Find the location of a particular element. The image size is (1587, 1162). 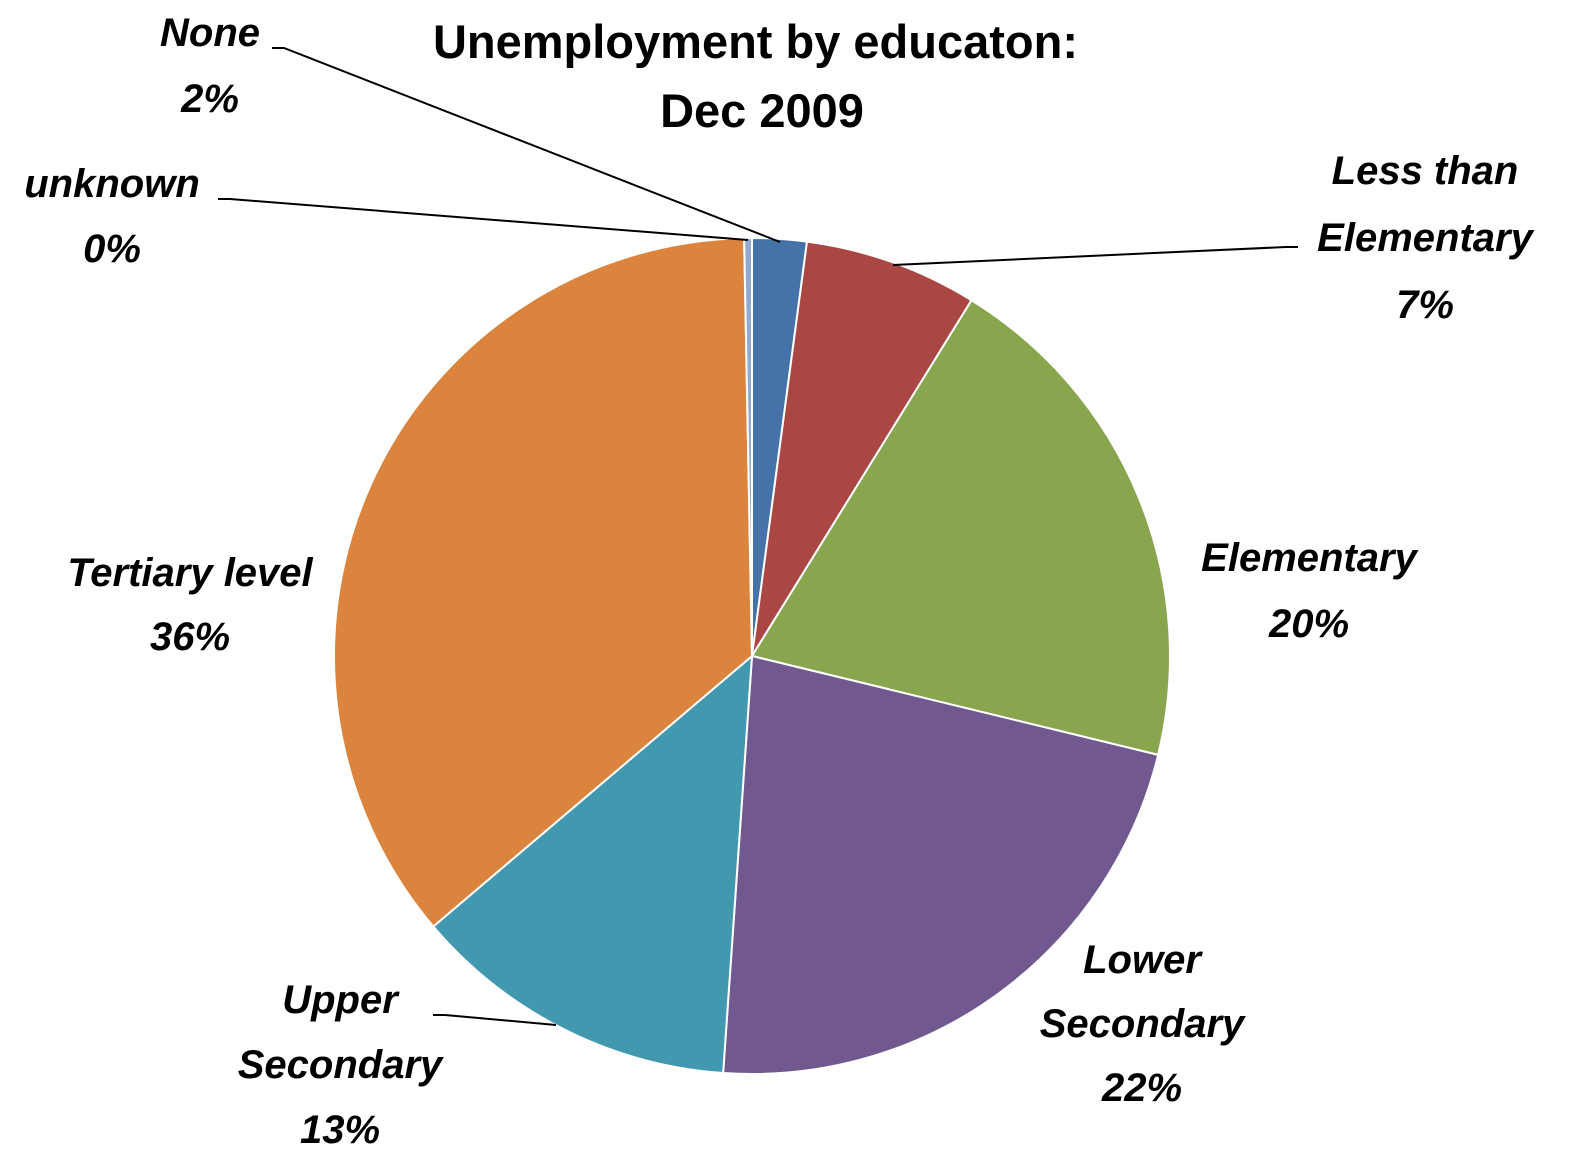

data-label-category: unknown is located at coordinates (112, 184).